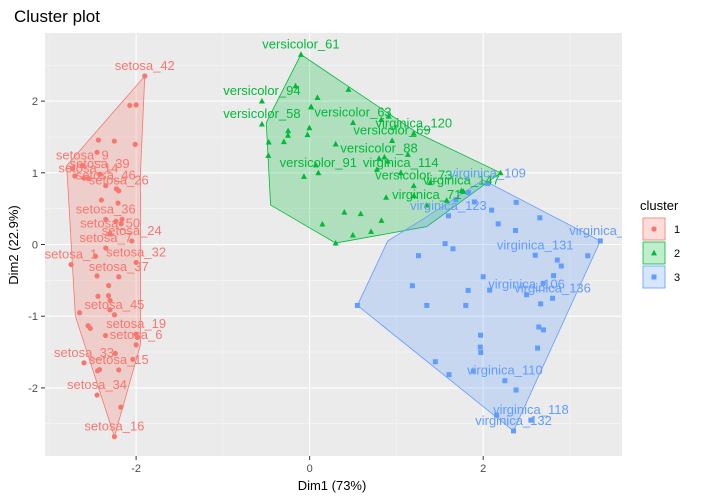  I want to click on cluster-1-point-label: setosa_9, so click(82, 155).